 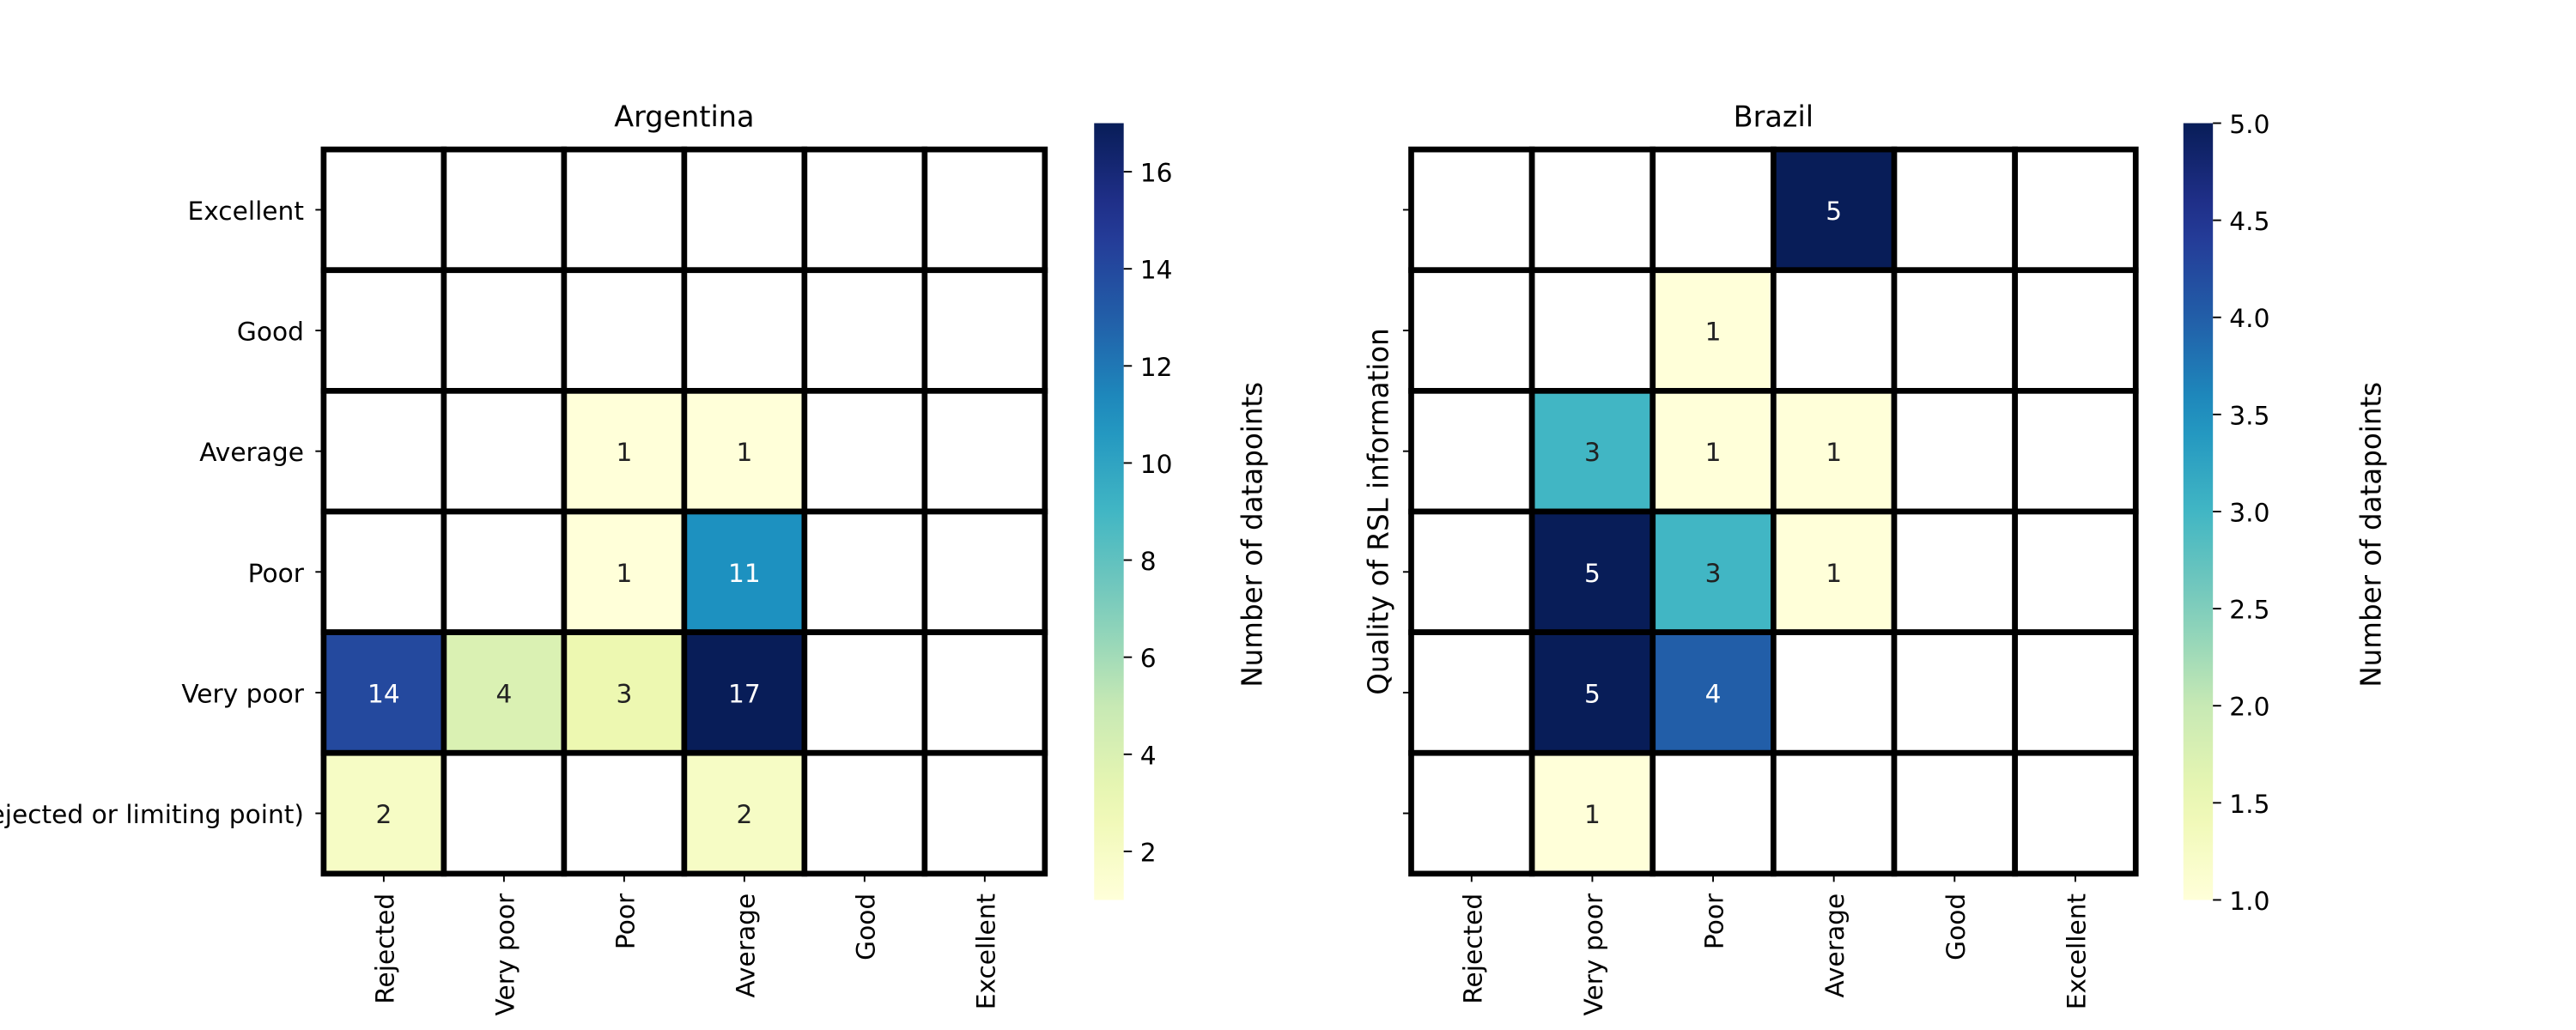 I want to click on cell-value-label: 17, so click(x=744, y=693).